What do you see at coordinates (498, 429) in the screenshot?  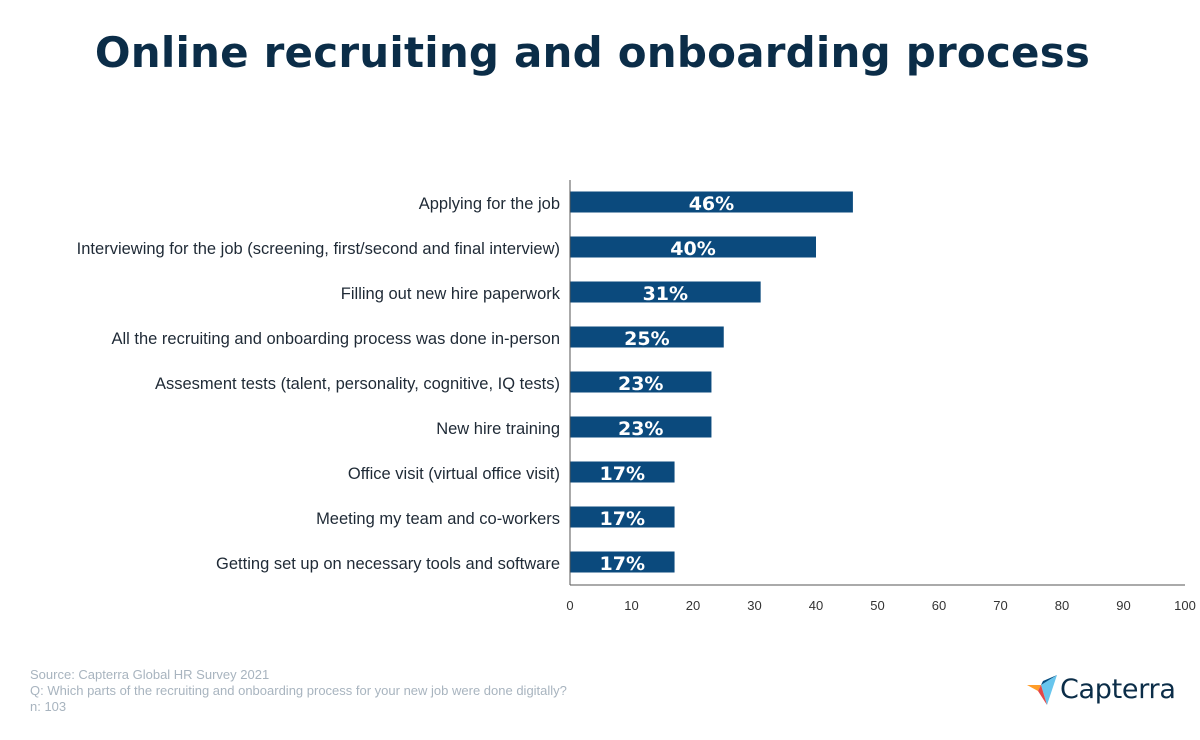 I see `category-label: New hire training` at bounding box center [498, 429].